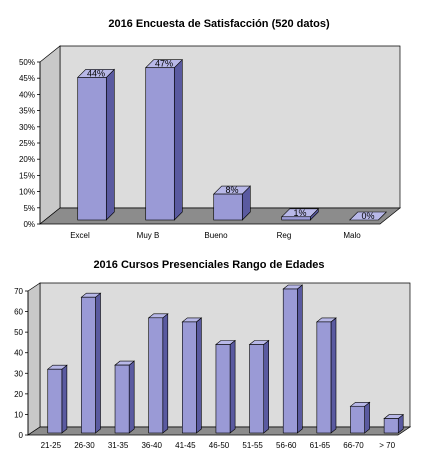  Describe the element at coordinates (208, 265) in the screenshot. I see `chart2-title: 2016 Cursos Presenciales Rango de Edades` at that location.